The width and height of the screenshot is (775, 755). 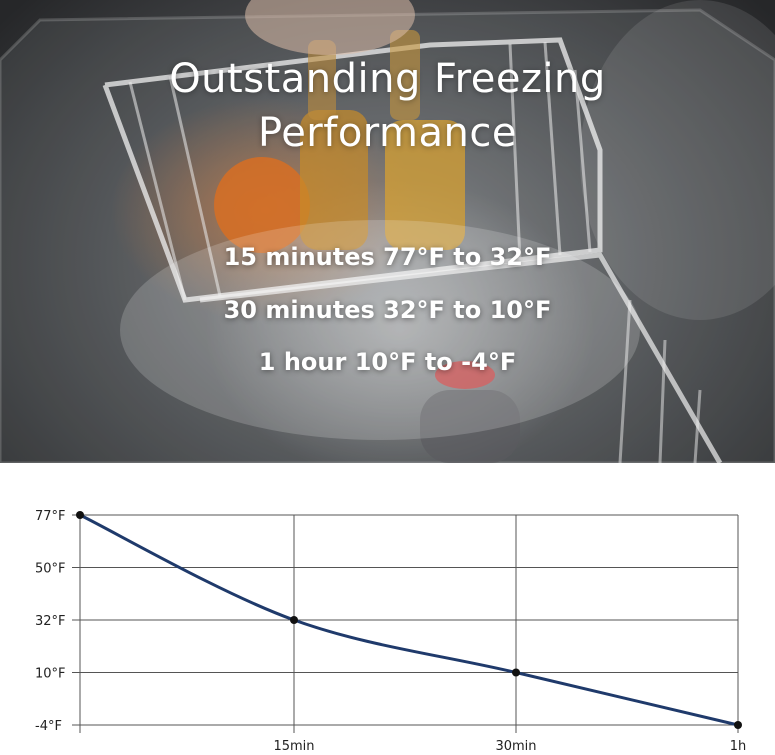 What do you see at coordinates (387, 106) in the screenshot?
I see `headline: Outstanding Freezing Performance` at bounding box center [387, 106].